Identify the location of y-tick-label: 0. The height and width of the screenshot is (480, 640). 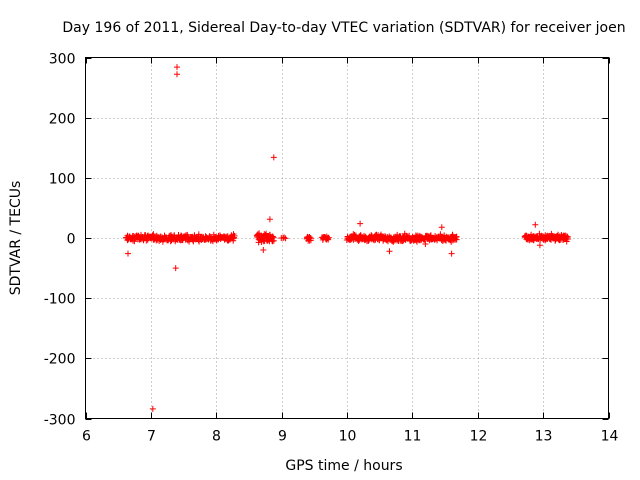
(71, 240).